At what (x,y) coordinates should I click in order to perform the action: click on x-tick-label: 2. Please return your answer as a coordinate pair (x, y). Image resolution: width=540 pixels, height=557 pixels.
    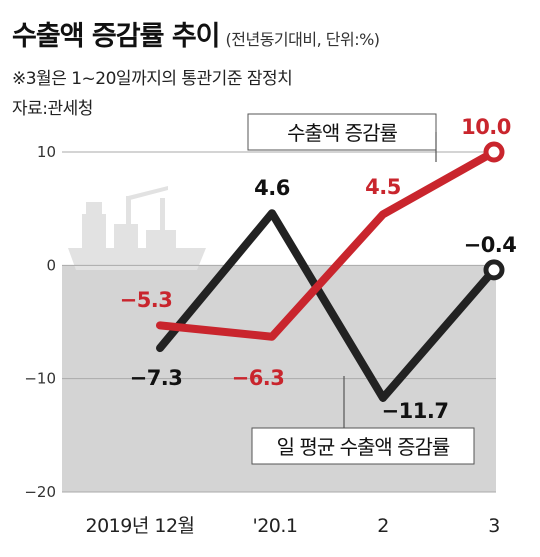
    Looking at the image, I should click on (383, 526).